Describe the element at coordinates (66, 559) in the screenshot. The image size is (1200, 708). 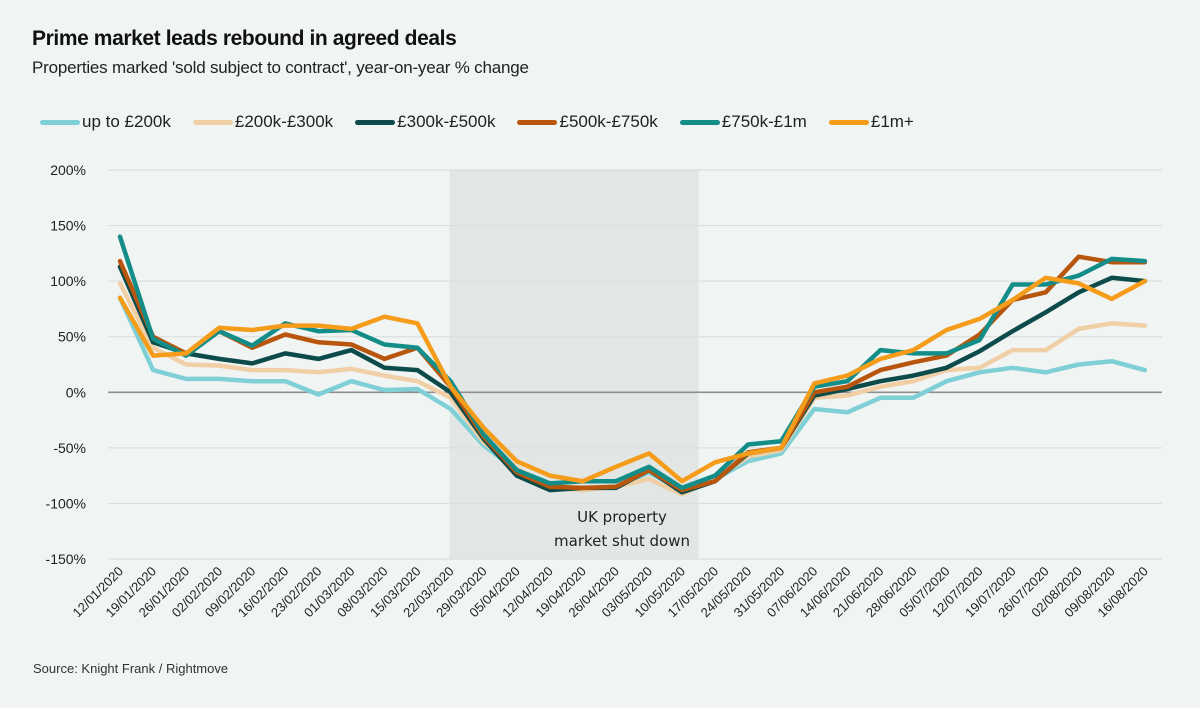
I see `y-tick-label: -150%` at that location.